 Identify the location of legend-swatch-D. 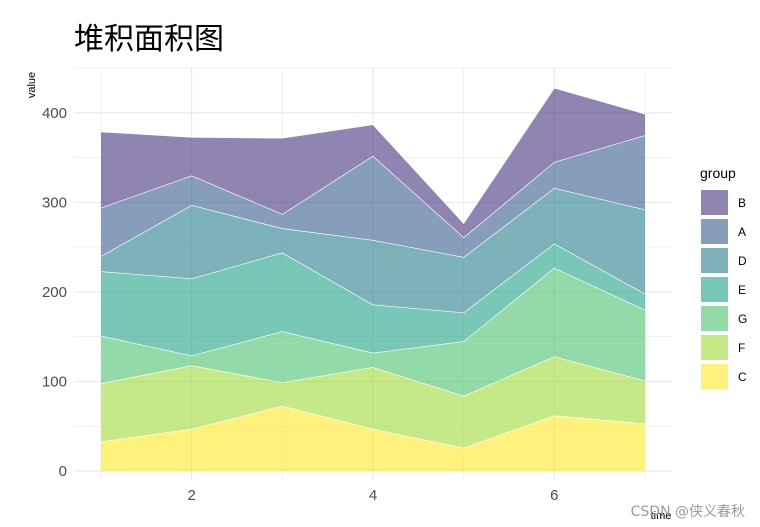
(714, 260).